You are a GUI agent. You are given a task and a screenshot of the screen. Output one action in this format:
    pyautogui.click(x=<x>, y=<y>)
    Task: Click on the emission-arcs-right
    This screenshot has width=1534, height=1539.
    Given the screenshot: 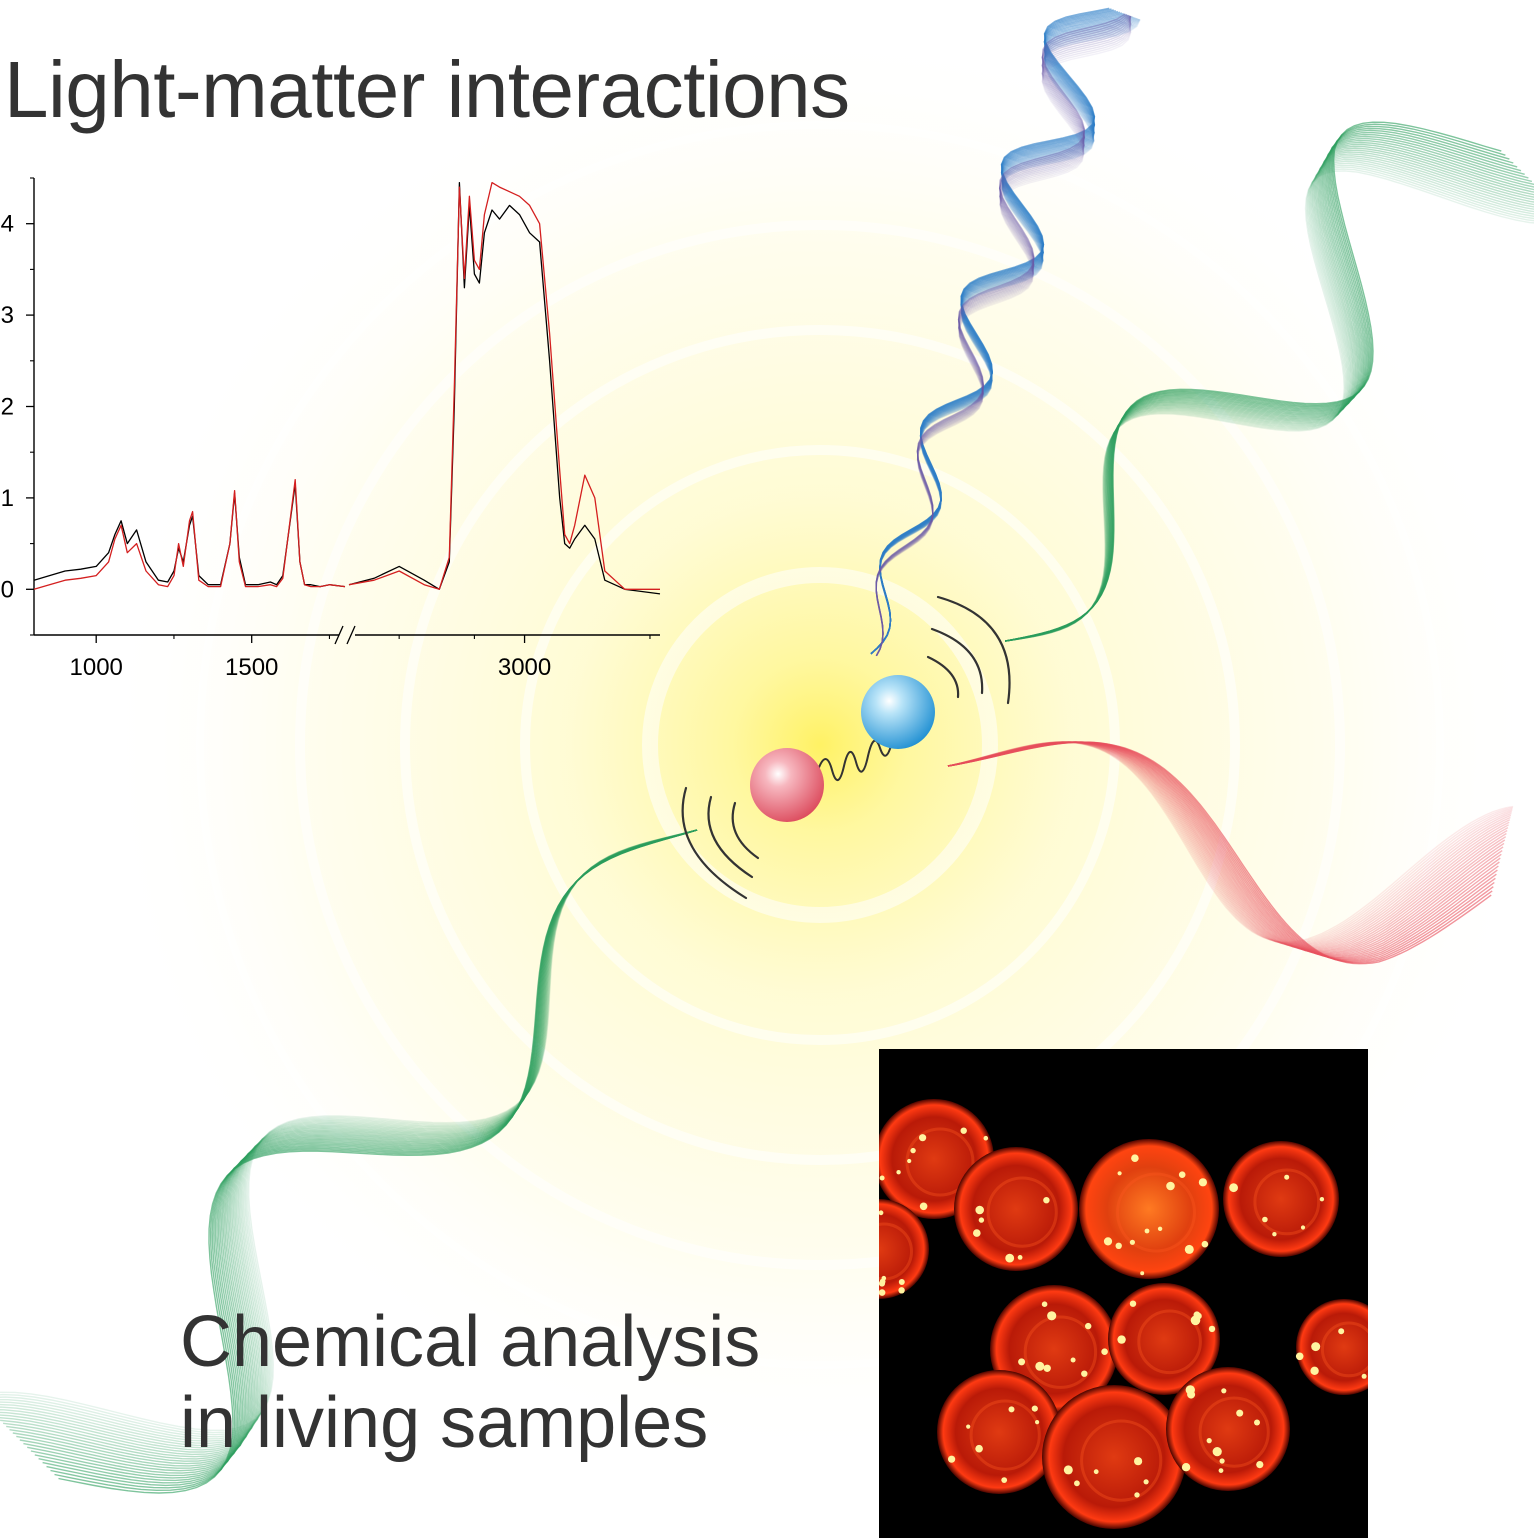 What is the action you would take?
    pyautogui.click(x=968, y=650)
    